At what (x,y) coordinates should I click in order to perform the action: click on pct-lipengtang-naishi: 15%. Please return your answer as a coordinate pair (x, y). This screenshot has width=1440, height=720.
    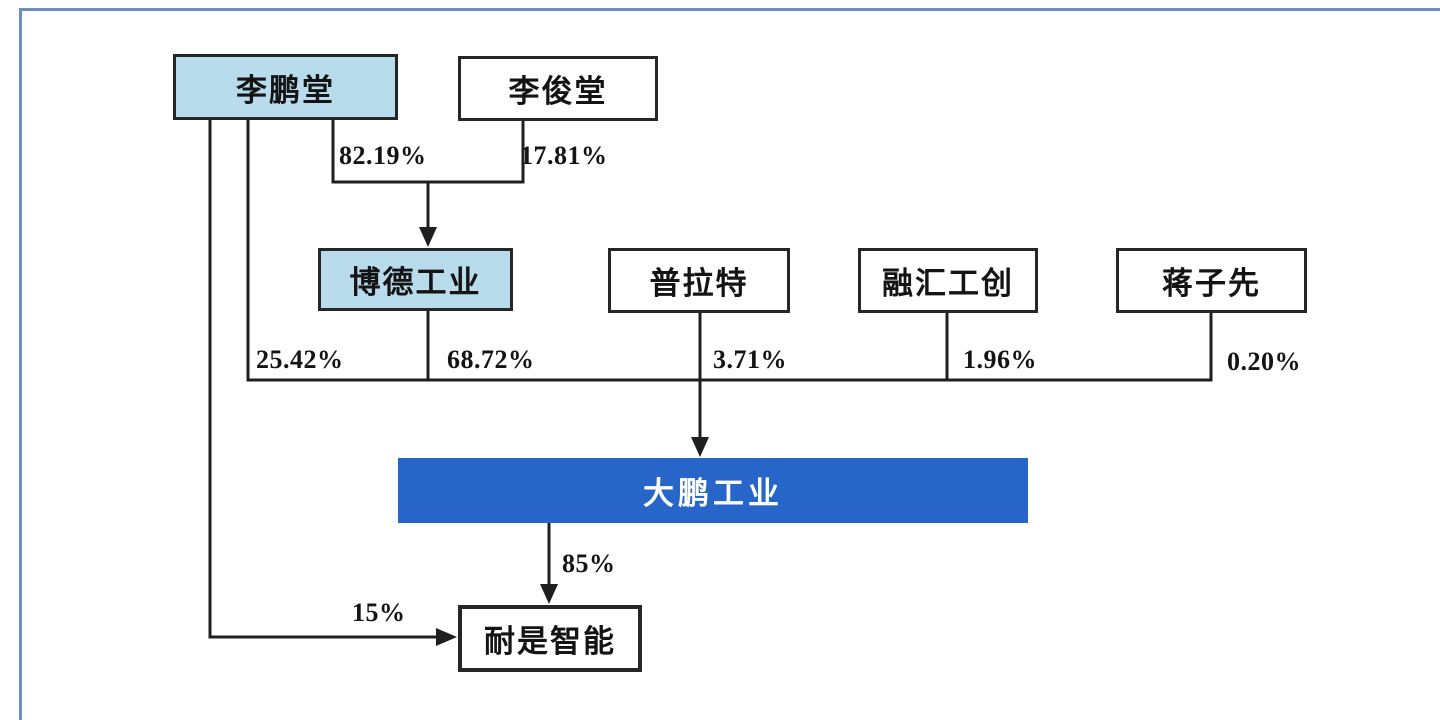
    Looking at the image, I should click on (379, 612).